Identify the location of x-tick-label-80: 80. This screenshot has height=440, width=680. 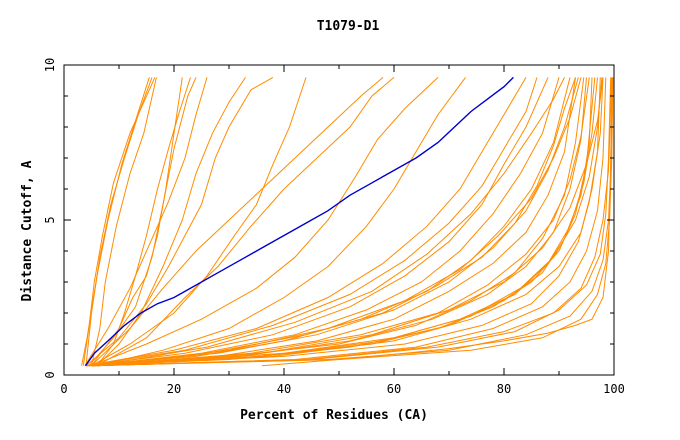
(504, 389).